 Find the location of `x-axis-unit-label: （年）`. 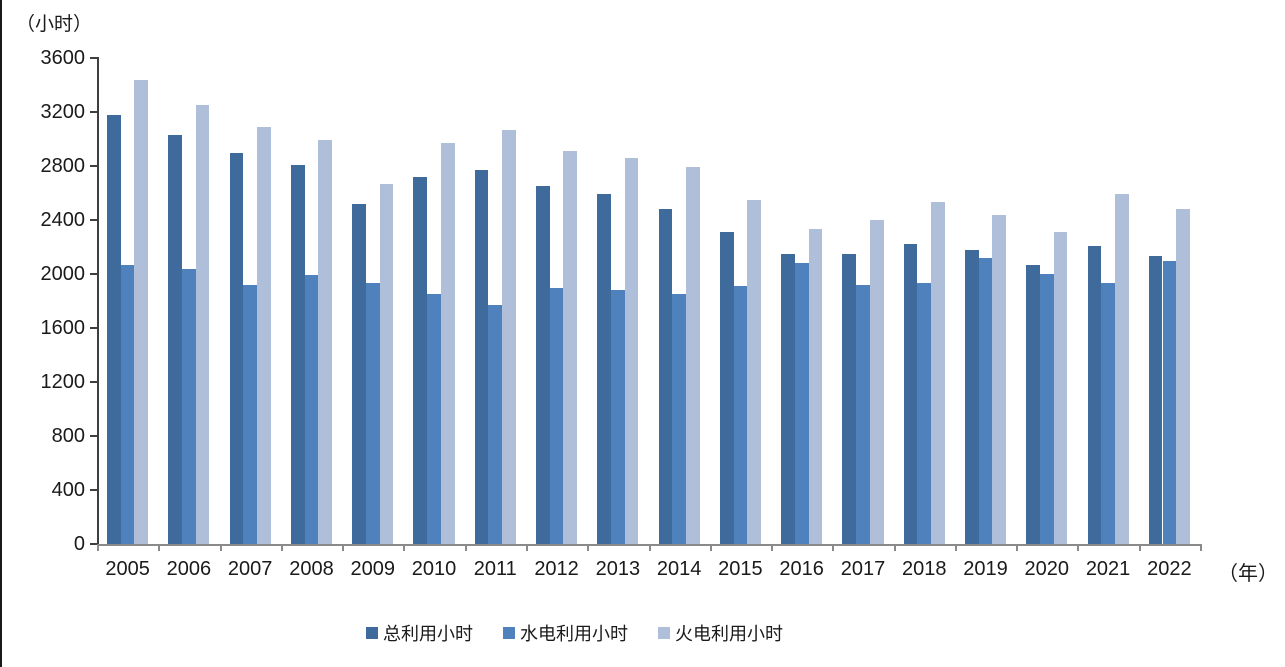

x-axis-unit-label: （年） is located at coordinates (1248, 574).